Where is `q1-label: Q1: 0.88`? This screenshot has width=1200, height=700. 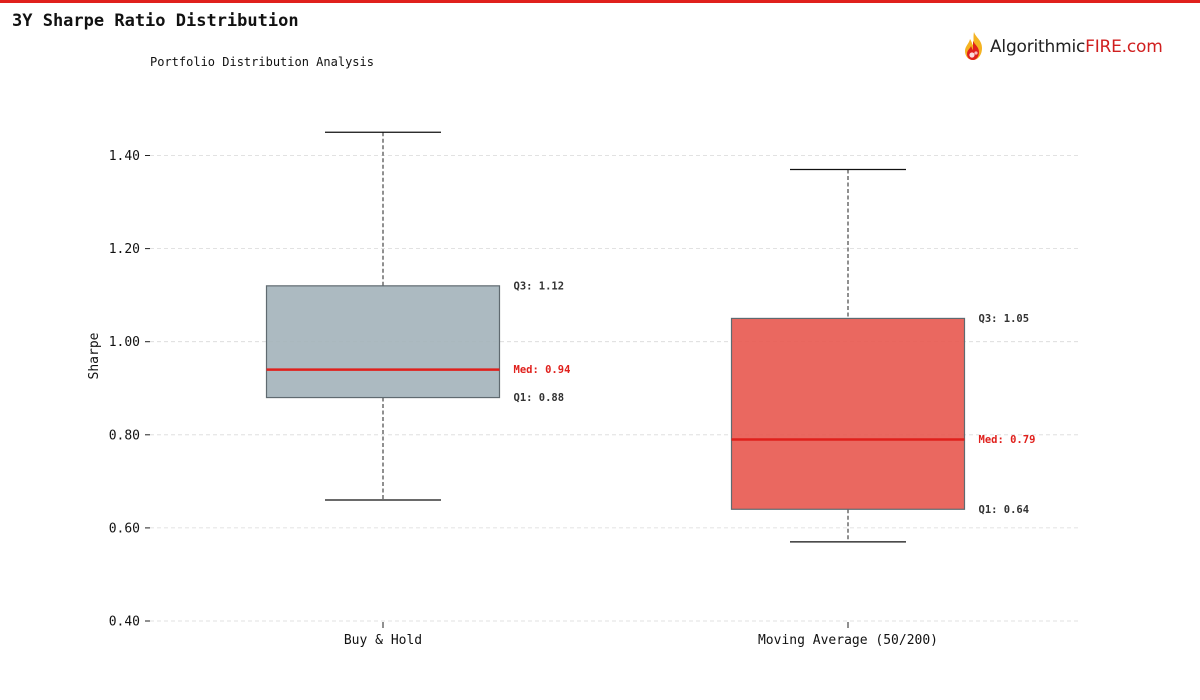 q1-label: Q1: 0.88 is located at coordinates (539, 398).